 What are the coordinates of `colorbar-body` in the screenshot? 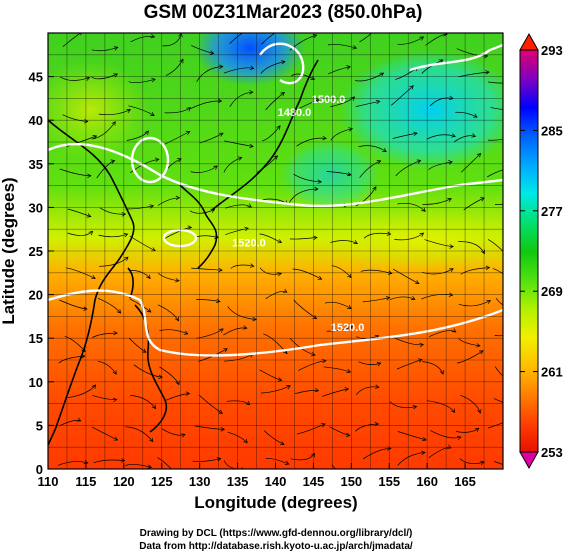 It's located at (529, 251).